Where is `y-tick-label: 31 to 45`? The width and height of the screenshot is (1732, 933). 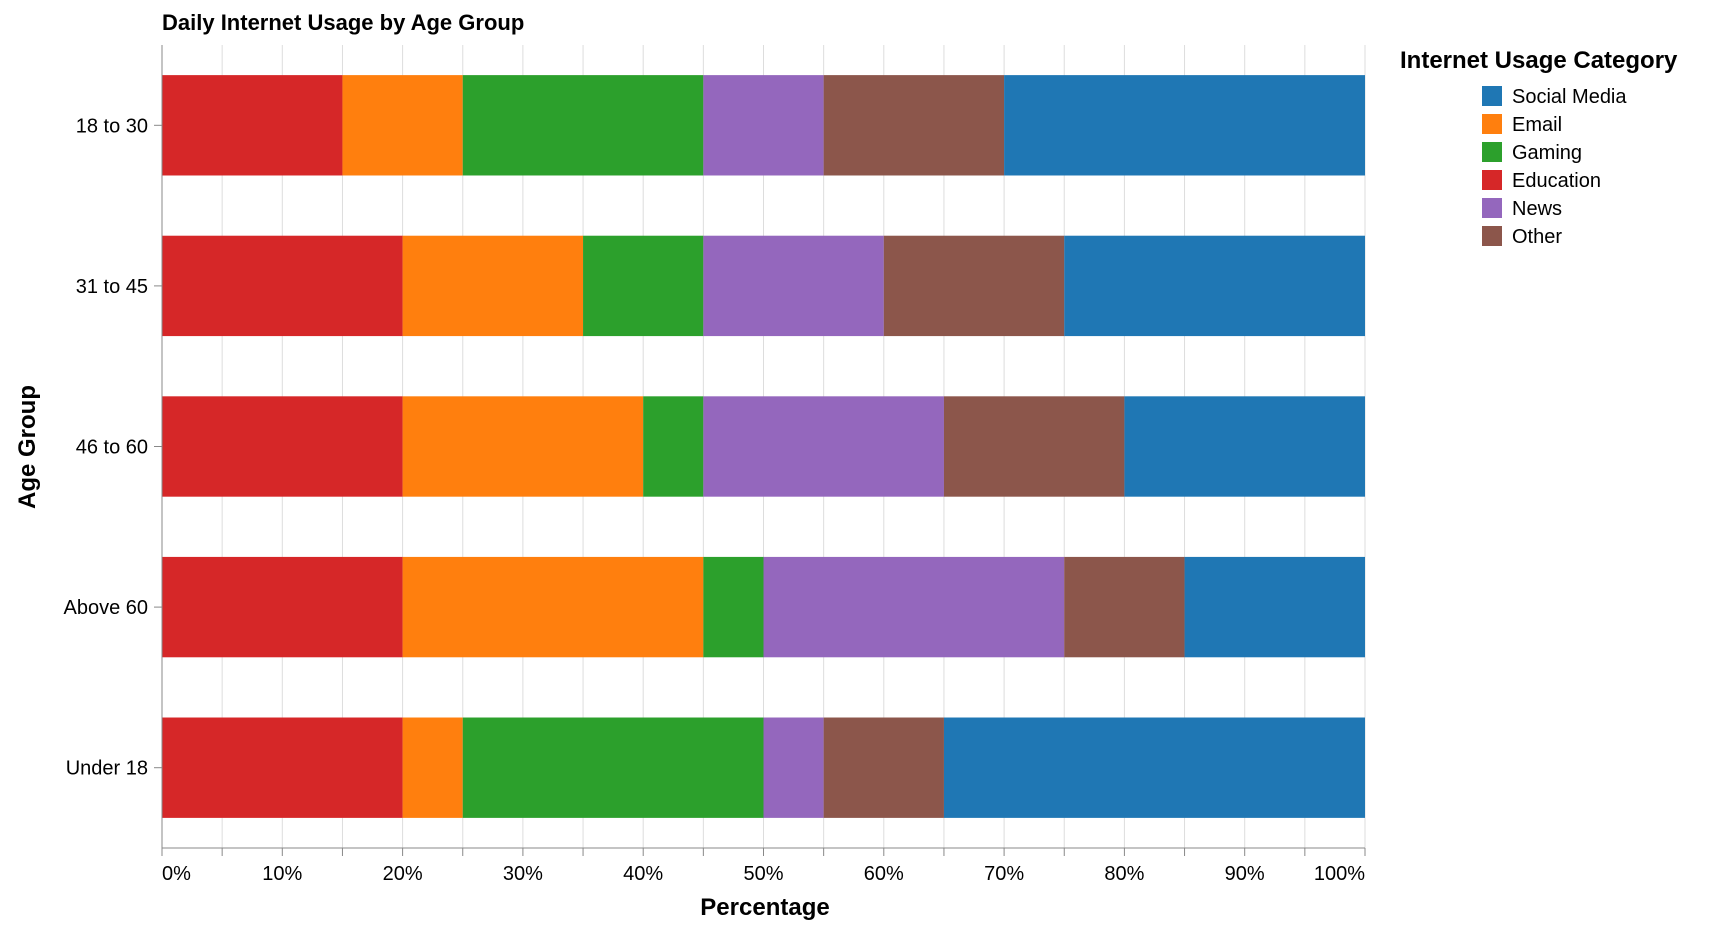 y-tick-label: 31 to 45 is located at coordinates (112, 287).